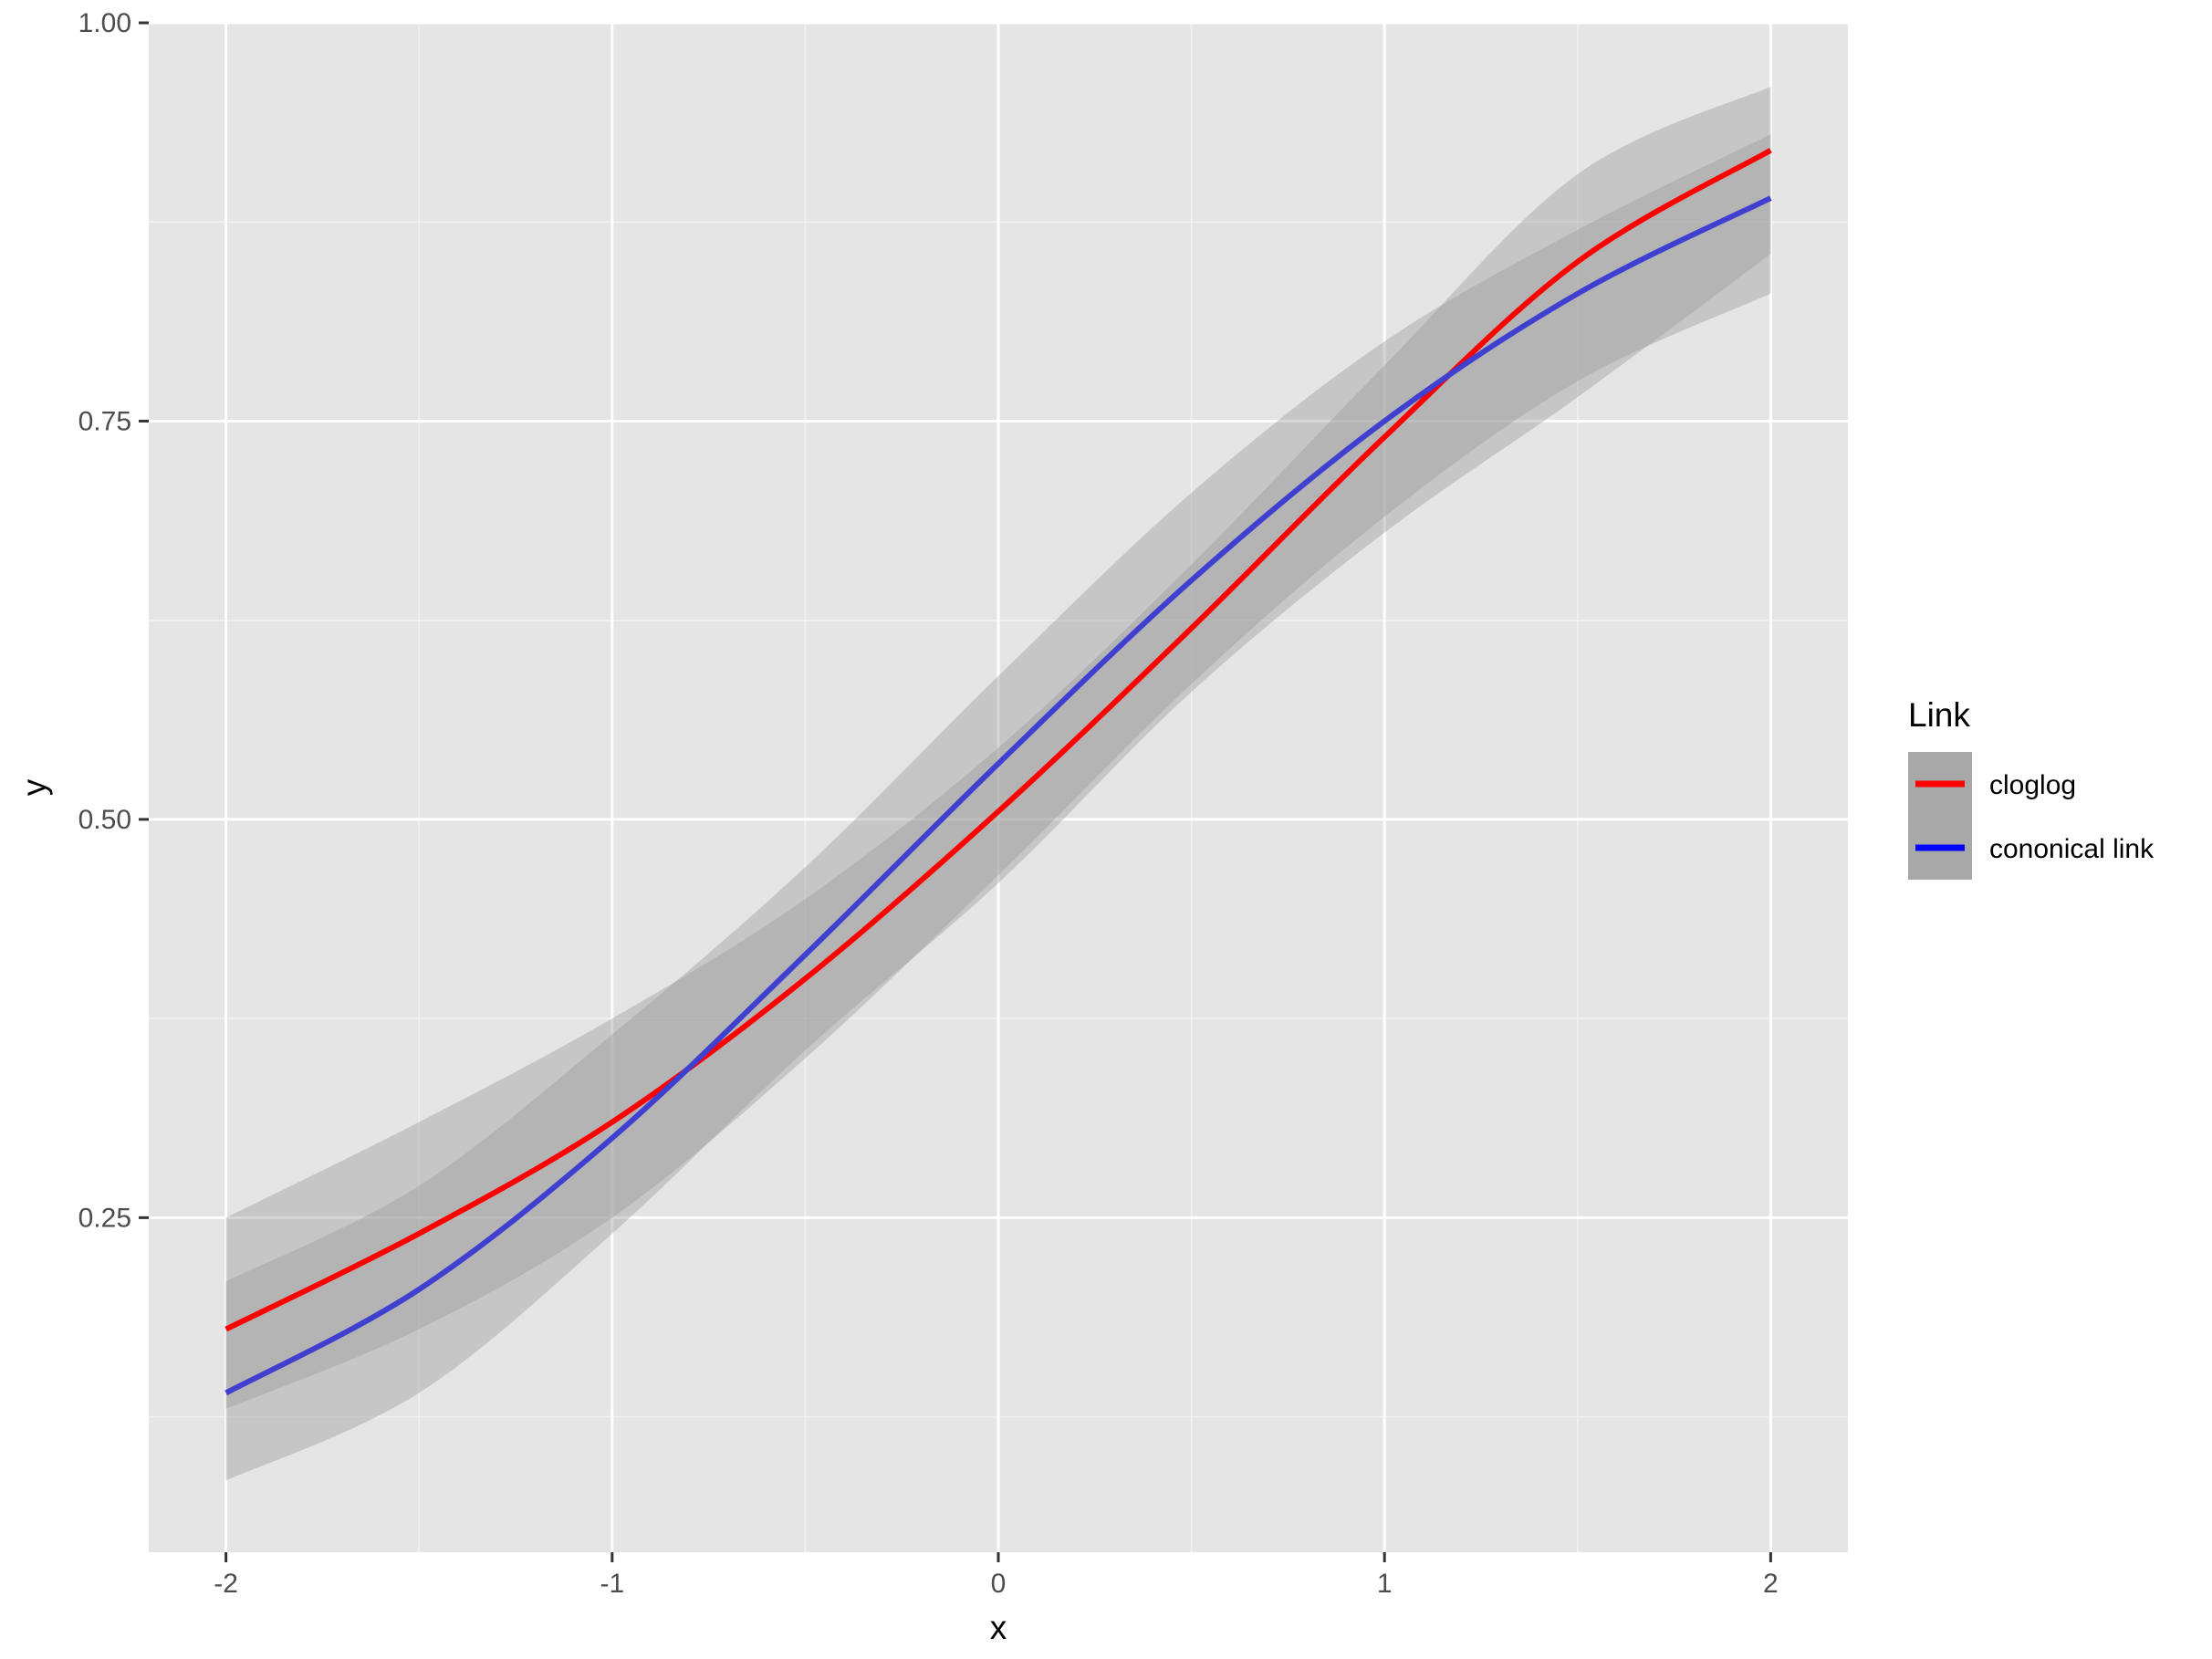 The height and width of the screenshot is (1659, 2212). I want to click on x-axis: -2 -1 0 1 2, so click(996, 1575).